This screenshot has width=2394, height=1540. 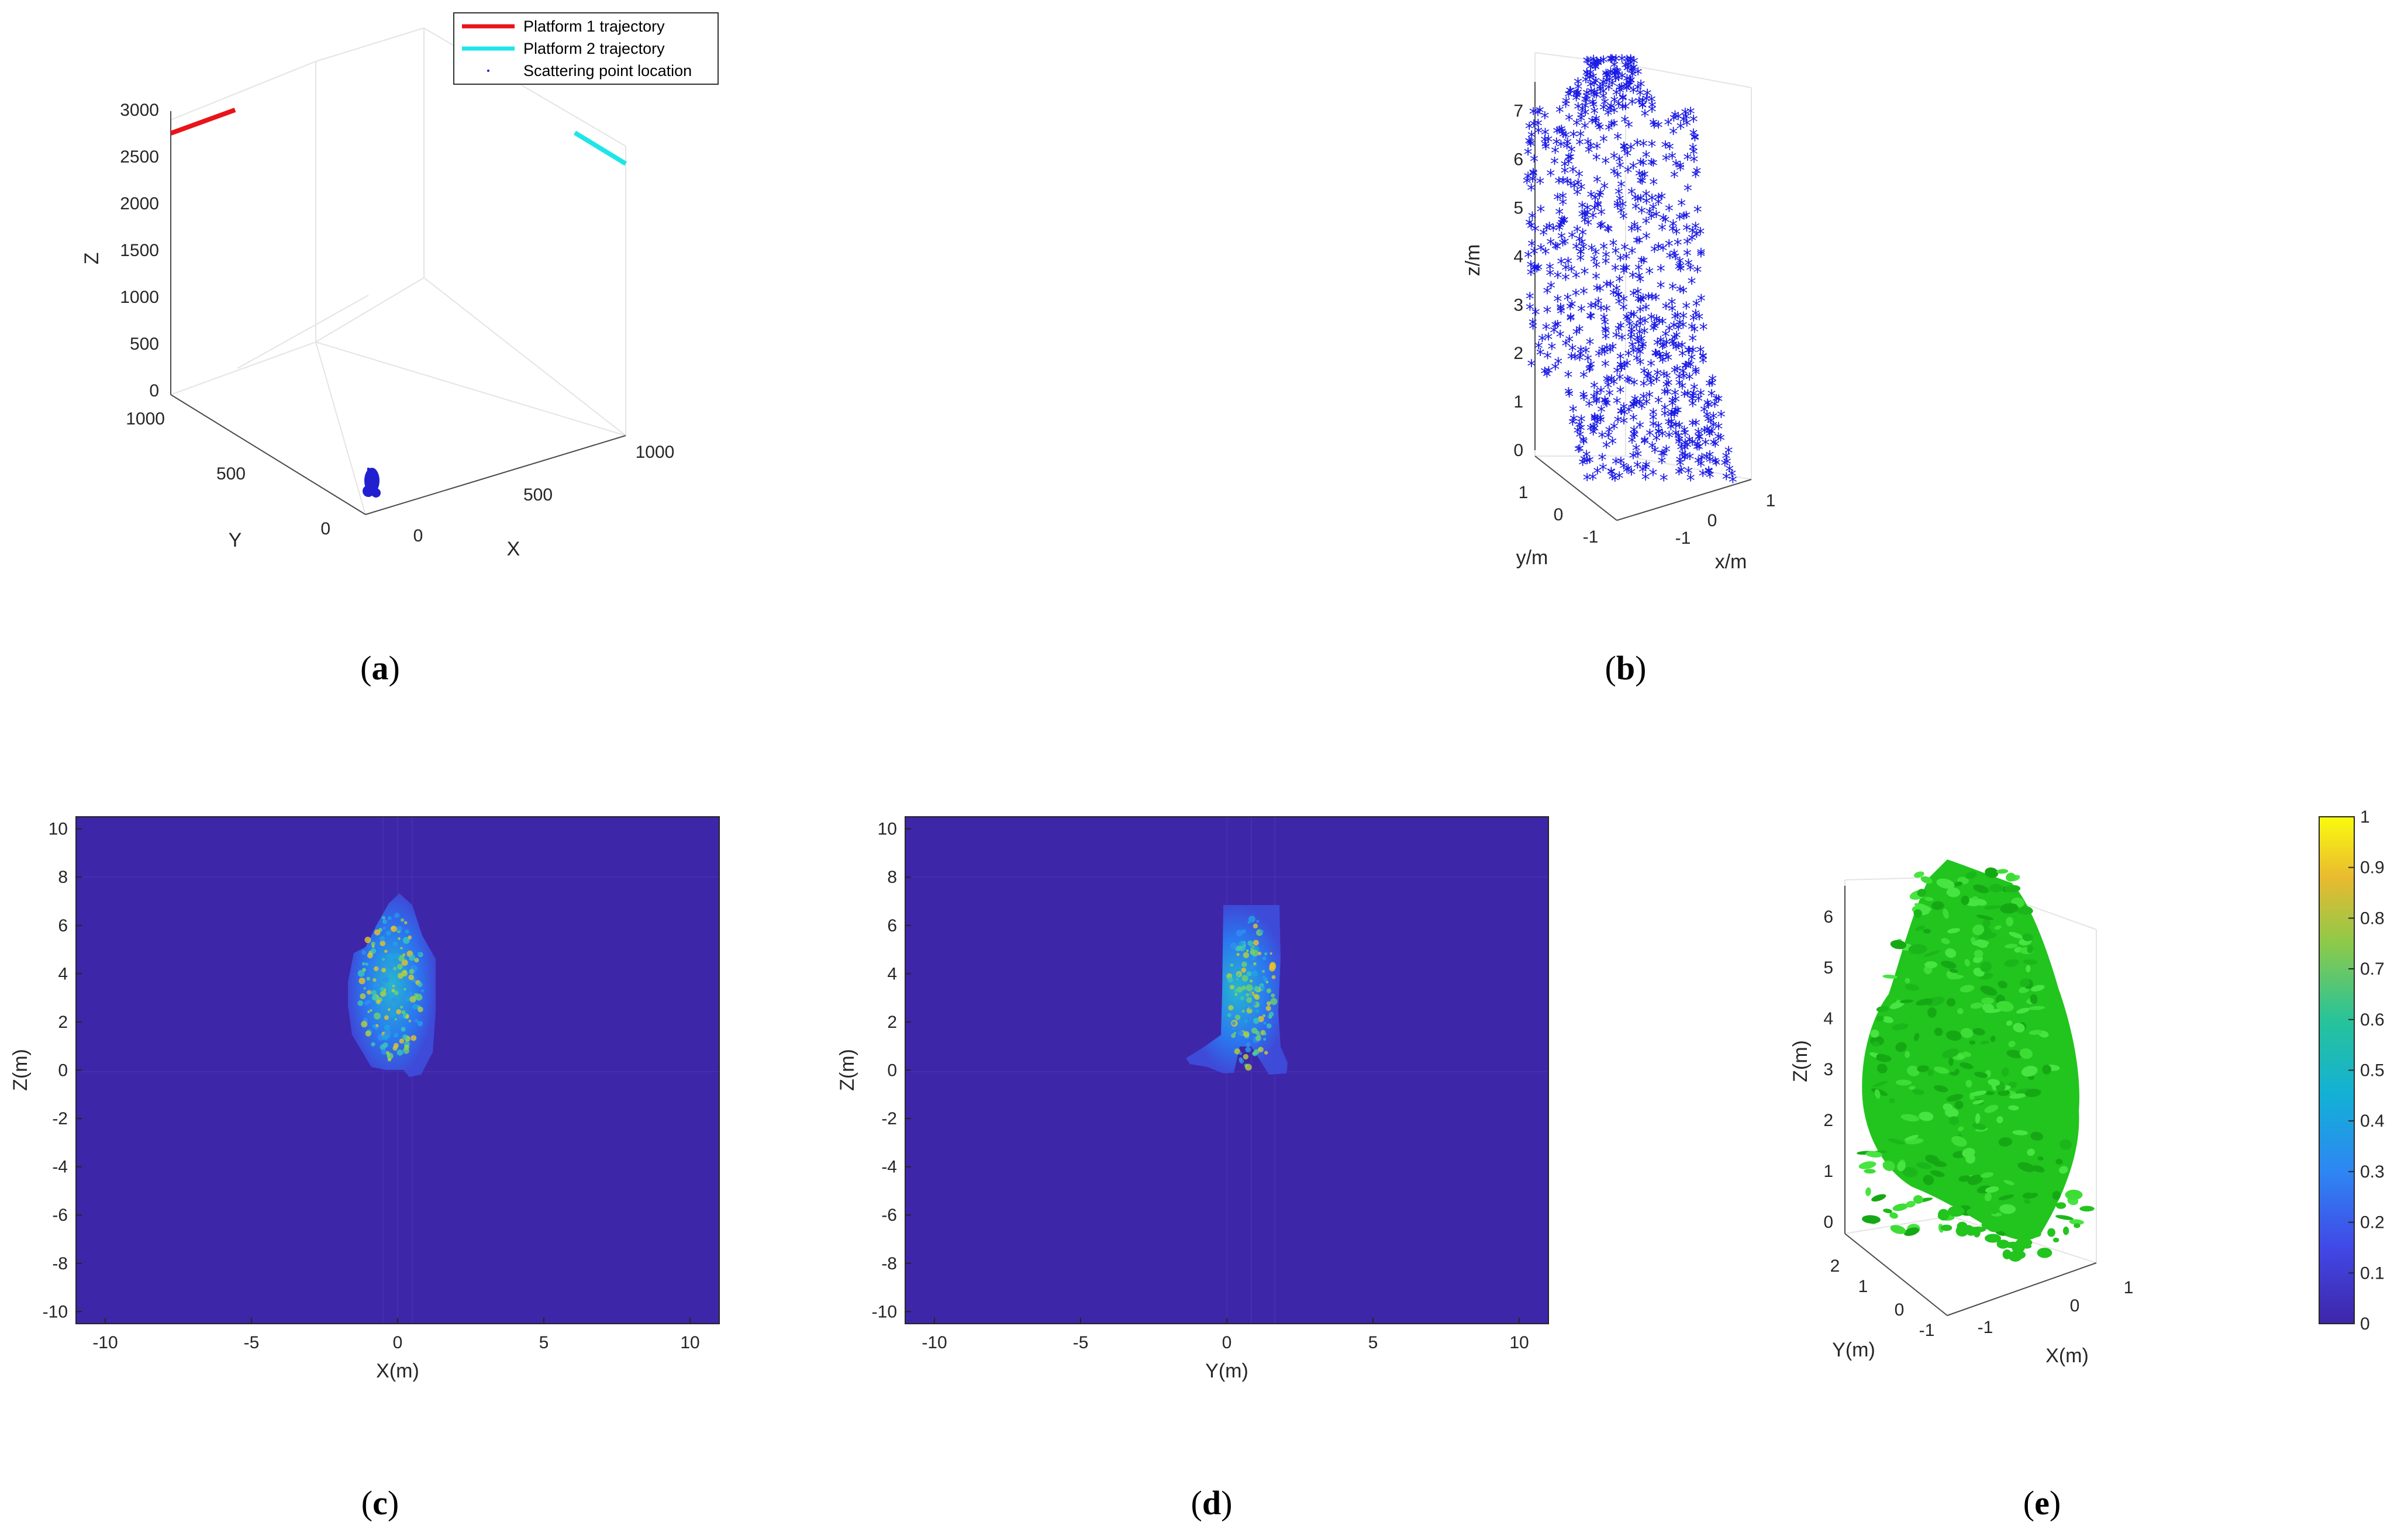 What do you see at coordinates (20, 1070) in the screenshot?
I see `c-ylabel: Z(m)` at bounding box center [20, 1070].